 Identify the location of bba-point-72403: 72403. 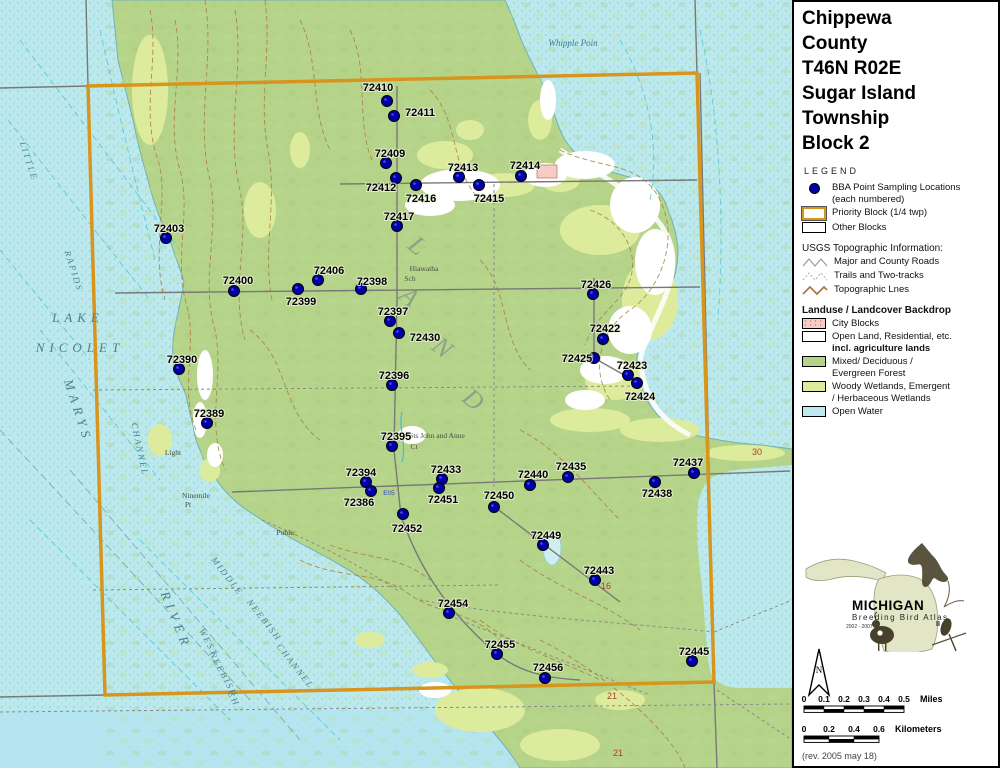
(169, 233).